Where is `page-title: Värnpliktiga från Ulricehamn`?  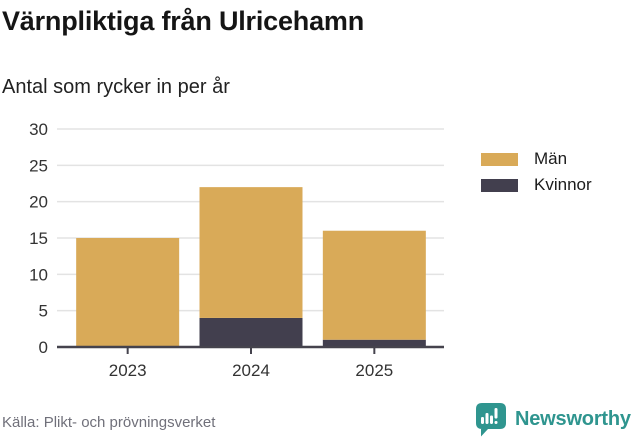 page-title: Värnpliktiga från Ulricehamn is located at coordinates (183, 21).